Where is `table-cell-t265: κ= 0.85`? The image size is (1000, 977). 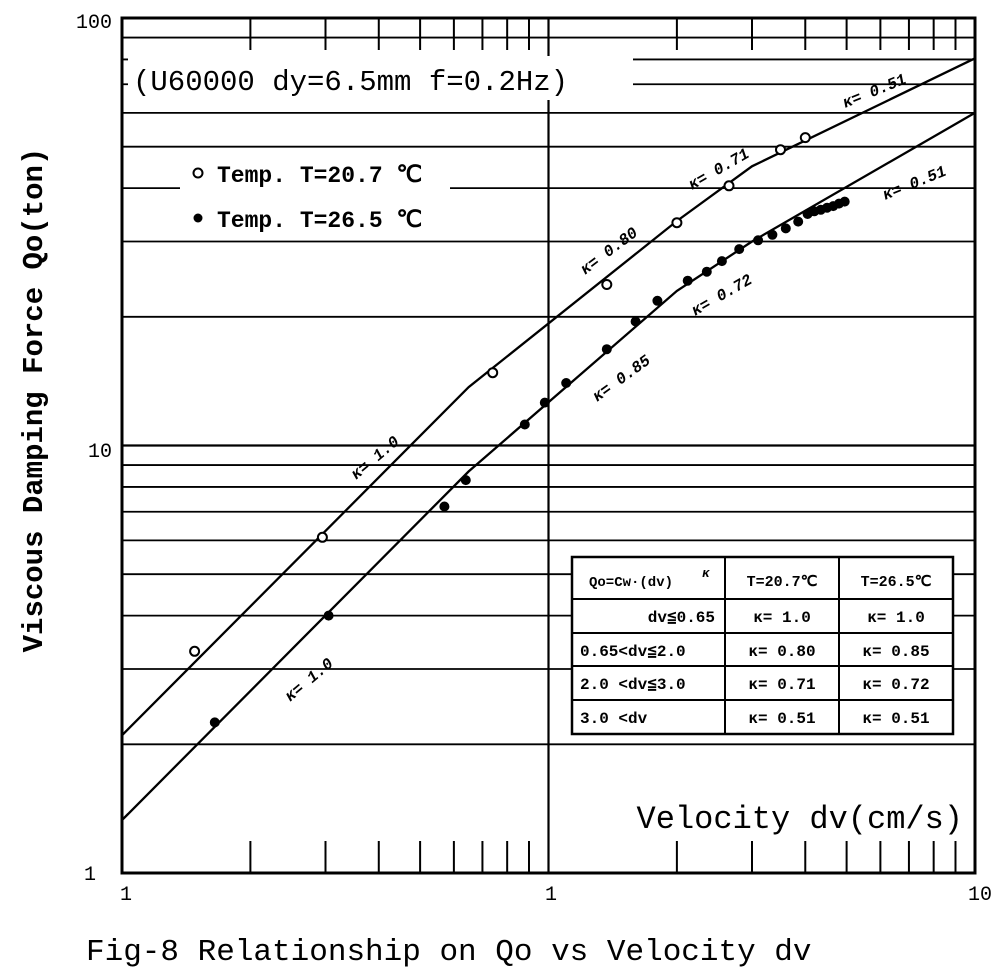
table-cell-t265: κ= 0.85 is located at coordinates (895, 652).